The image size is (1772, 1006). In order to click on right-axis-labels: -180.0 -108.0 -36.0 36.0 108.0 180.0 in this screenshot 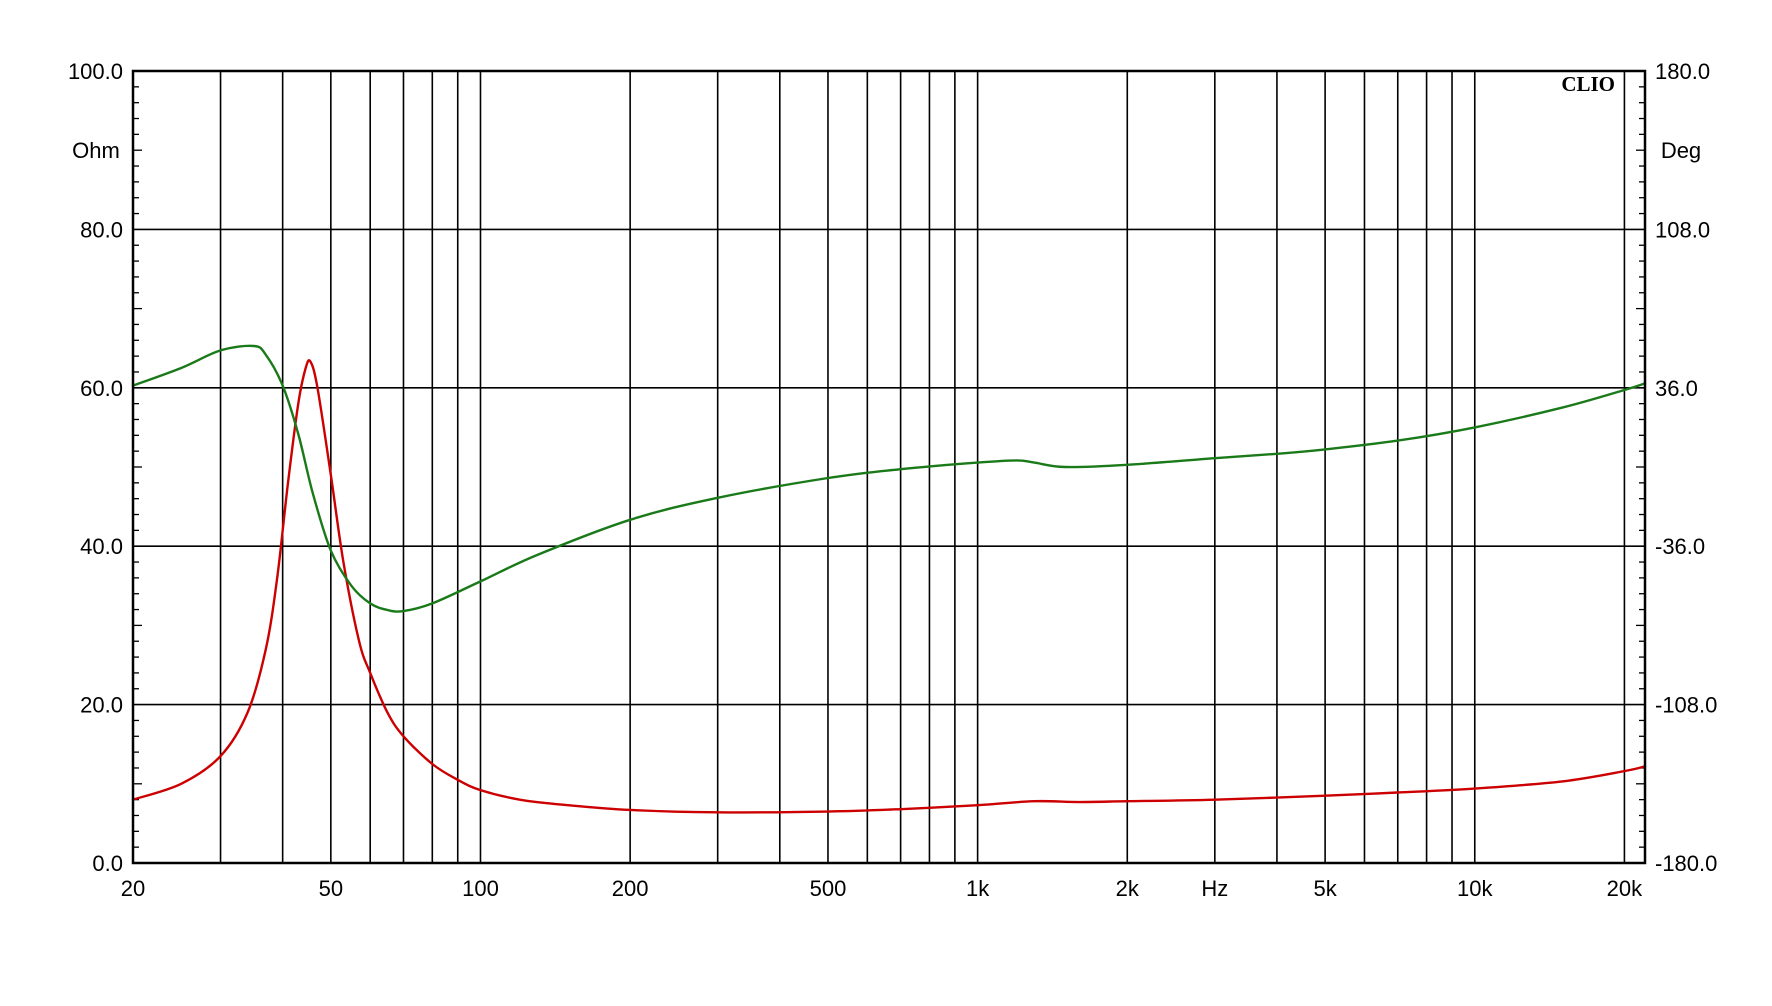, I will do `click(1686, 467)`.